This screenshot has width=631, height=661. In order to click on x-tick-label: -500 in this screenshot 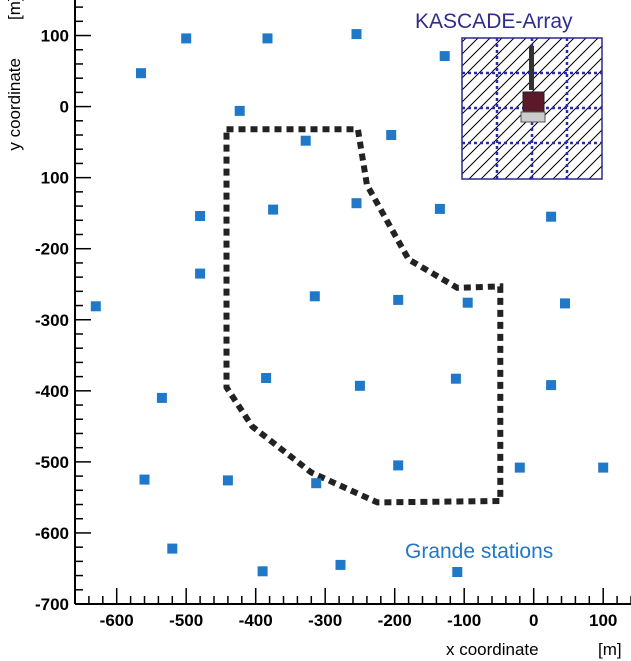, I will do `click(186, 620)`.